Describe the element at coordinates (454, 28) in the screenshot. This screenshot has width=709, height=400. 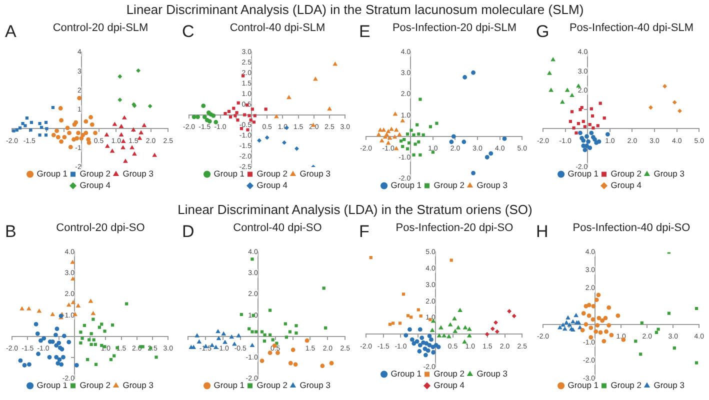
I see `chart-title: Pos-Infection-20 dpi-SLM` at that location.